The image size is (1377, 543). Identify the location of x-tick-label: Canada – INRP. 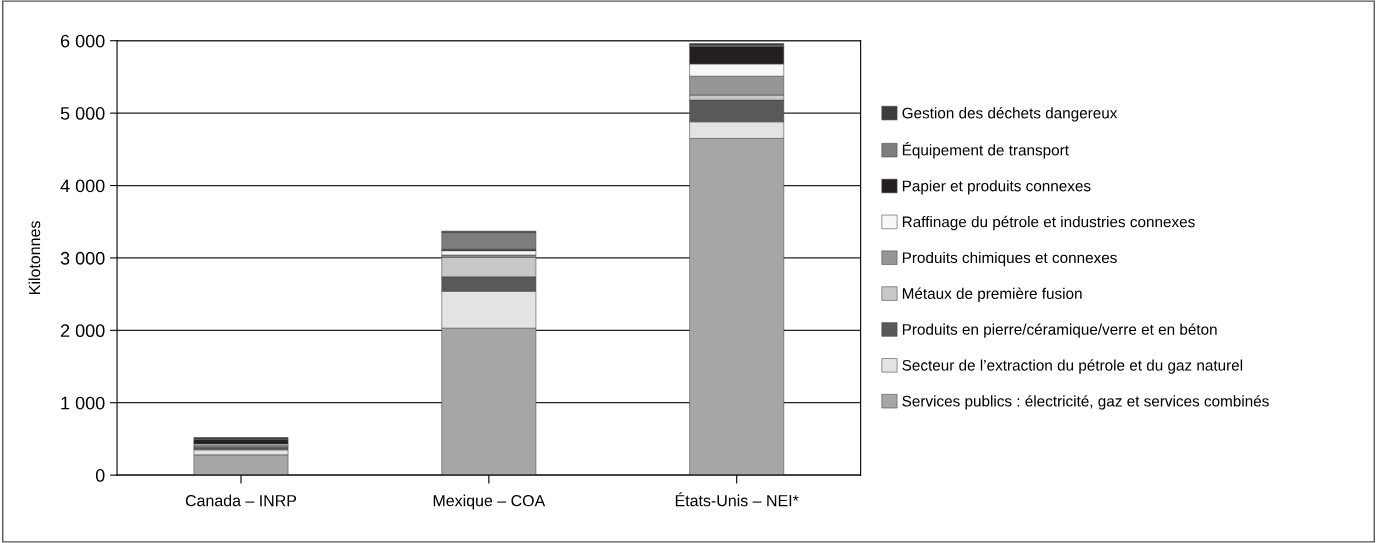
(241, 500).